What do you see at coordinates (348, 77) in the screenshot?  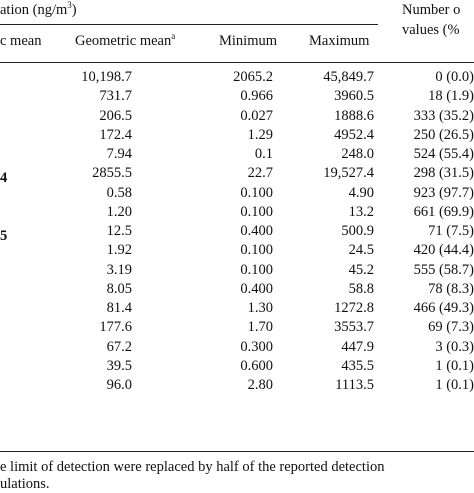 I see `maximum-cell: 45,849.7` at bounding box center [348, 77].